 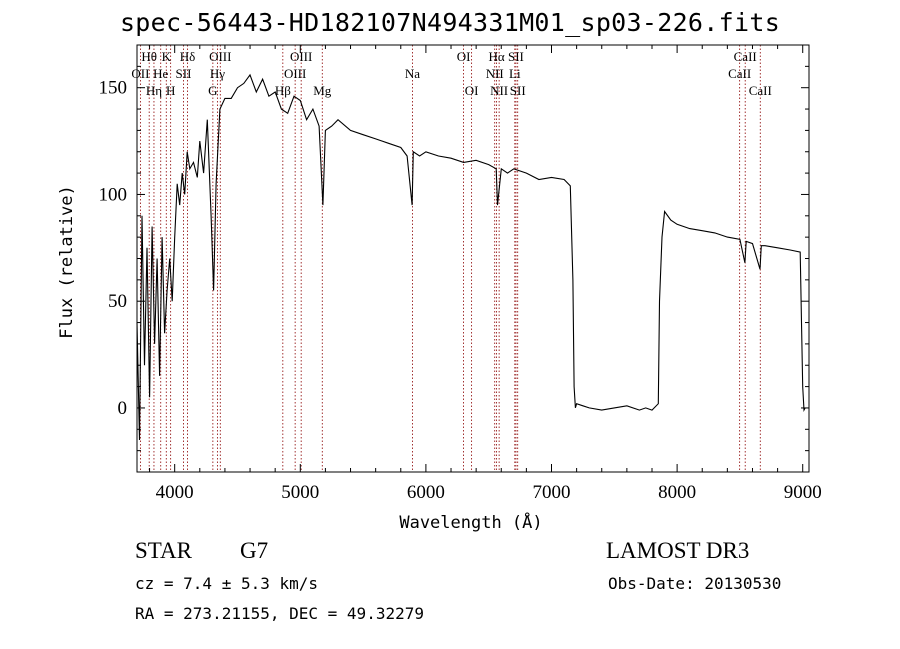 What do you see at coordinates (170, 90) in the screenshot?
I see `line-marker-label: H` at bounding box center [170, 90].